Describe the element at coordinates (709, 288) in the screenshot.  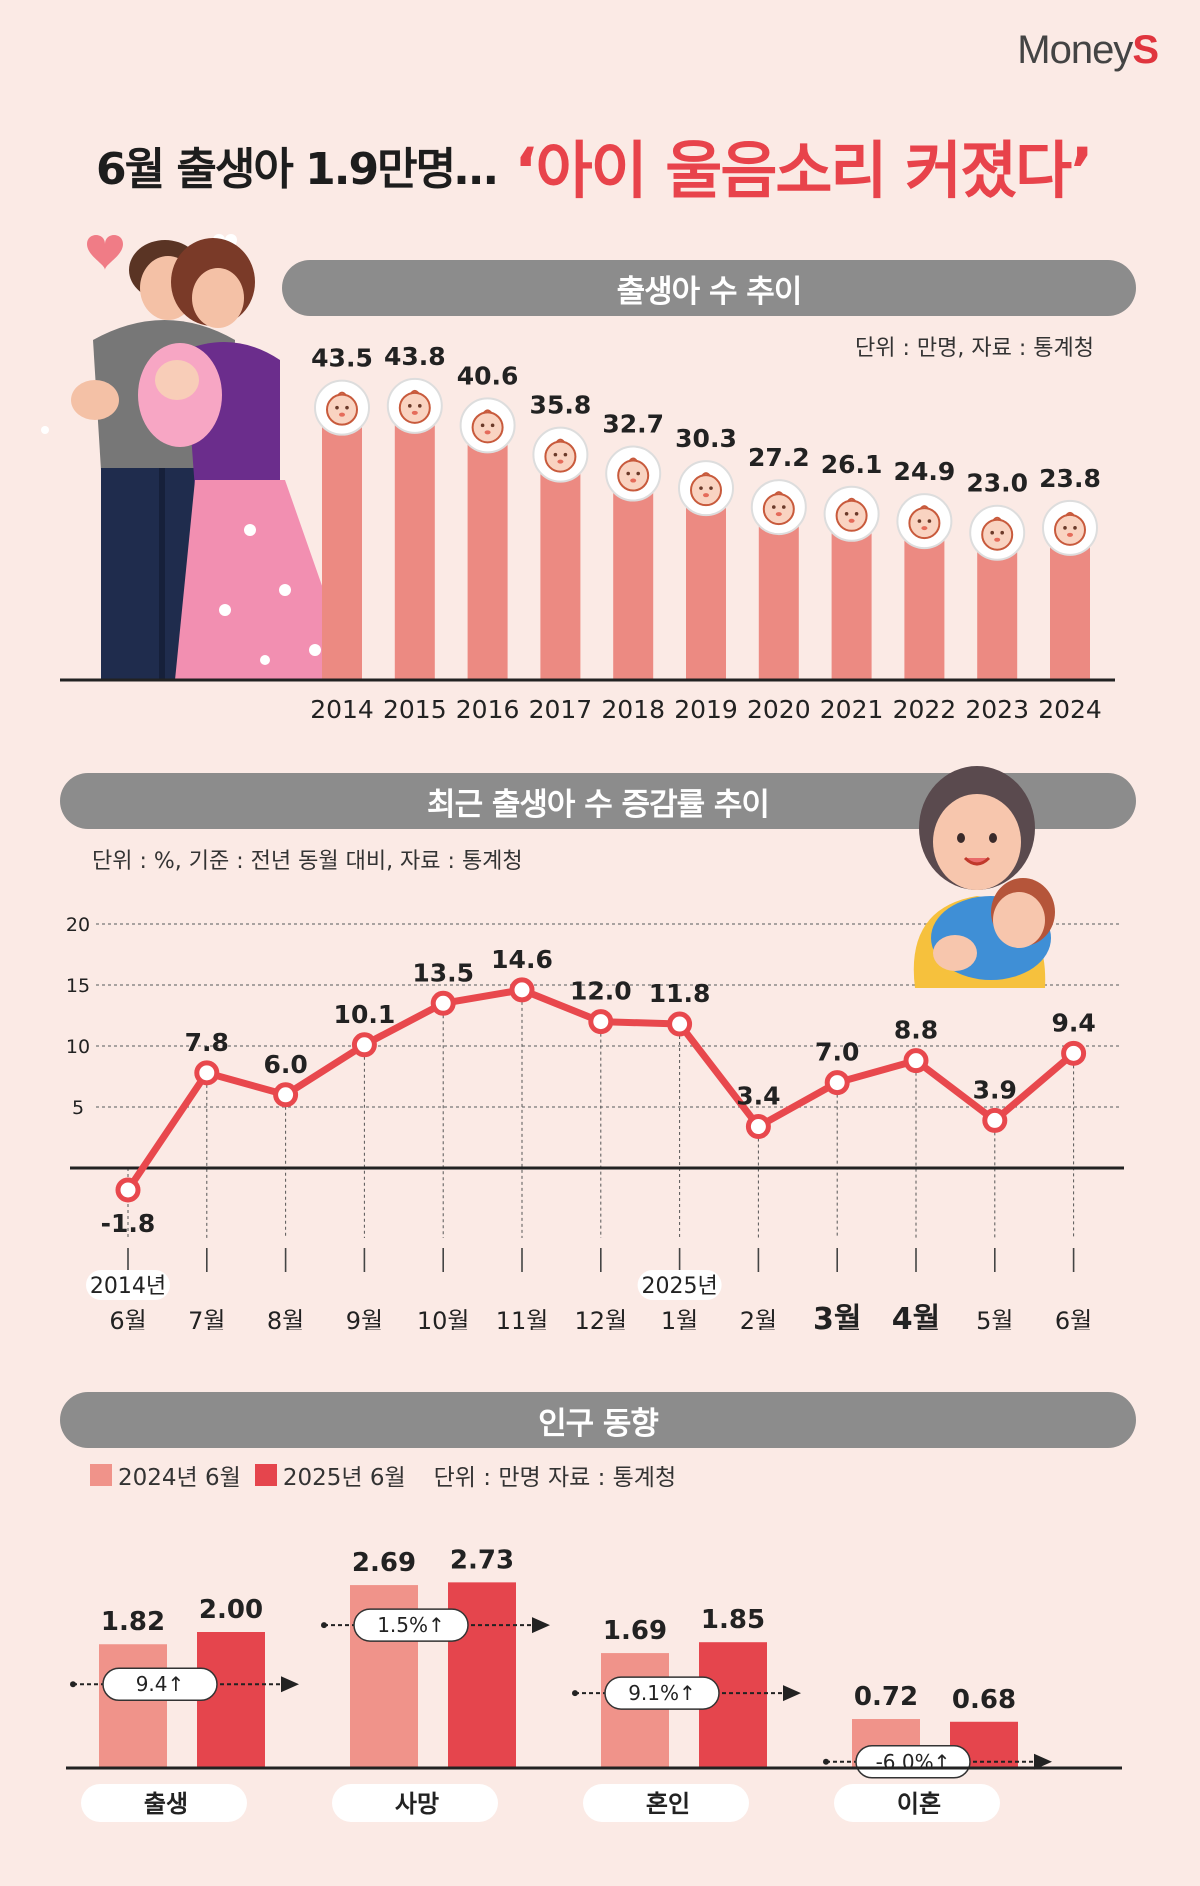
I see `section1-title: 출생아 수 추이` at that location.